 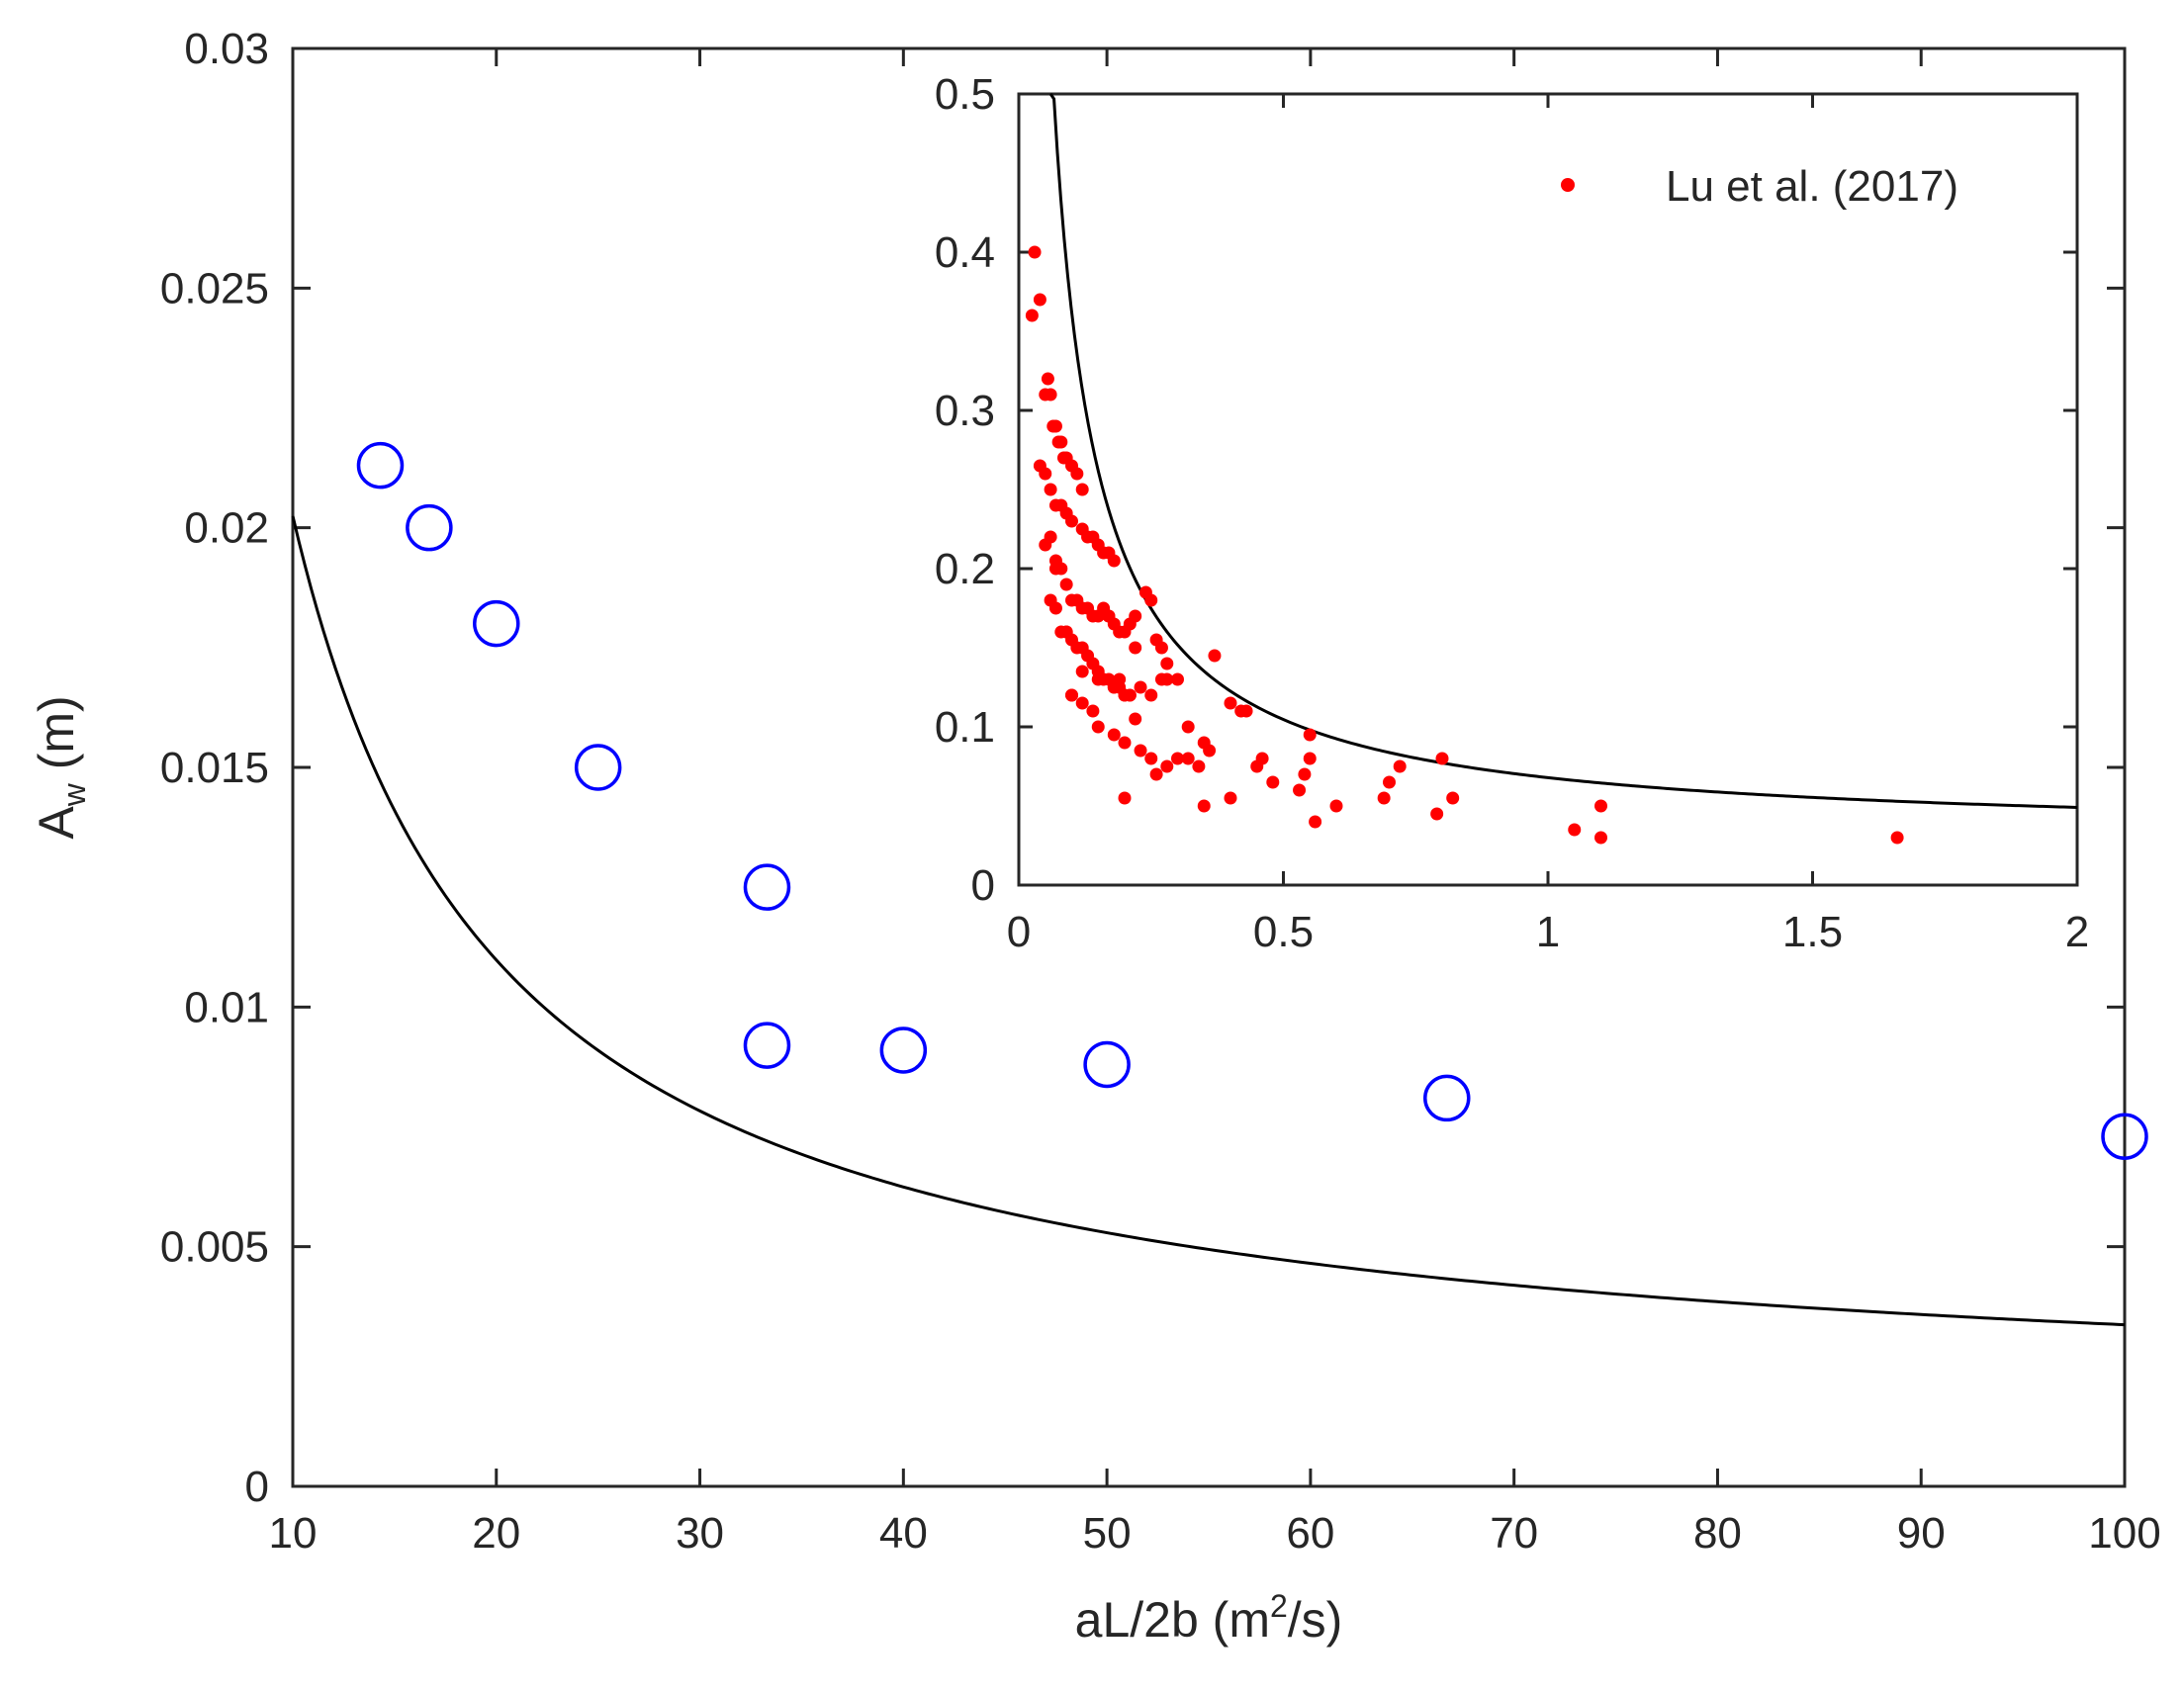 What do you see at coordinates (1921, 1533) in the screenshot?
I see `main-x-tick-label: 90` at bounding box center [1921, 1533].